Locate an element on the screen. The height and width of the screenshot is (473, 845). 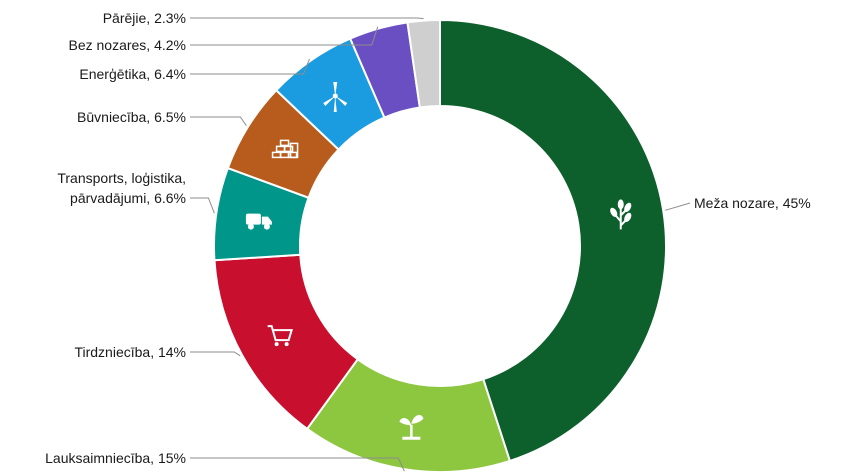
label-meza-nozare-45: Meža nozare, 45% is located at coordinates (752, 203).